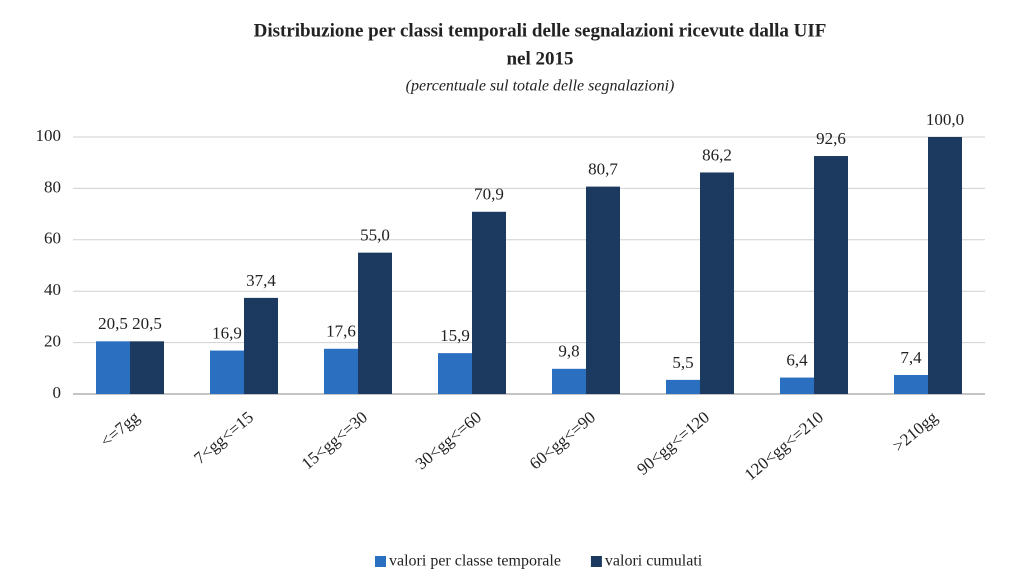  I want to click on x-tick-label: 60<gg<=90, so click(562, 441).